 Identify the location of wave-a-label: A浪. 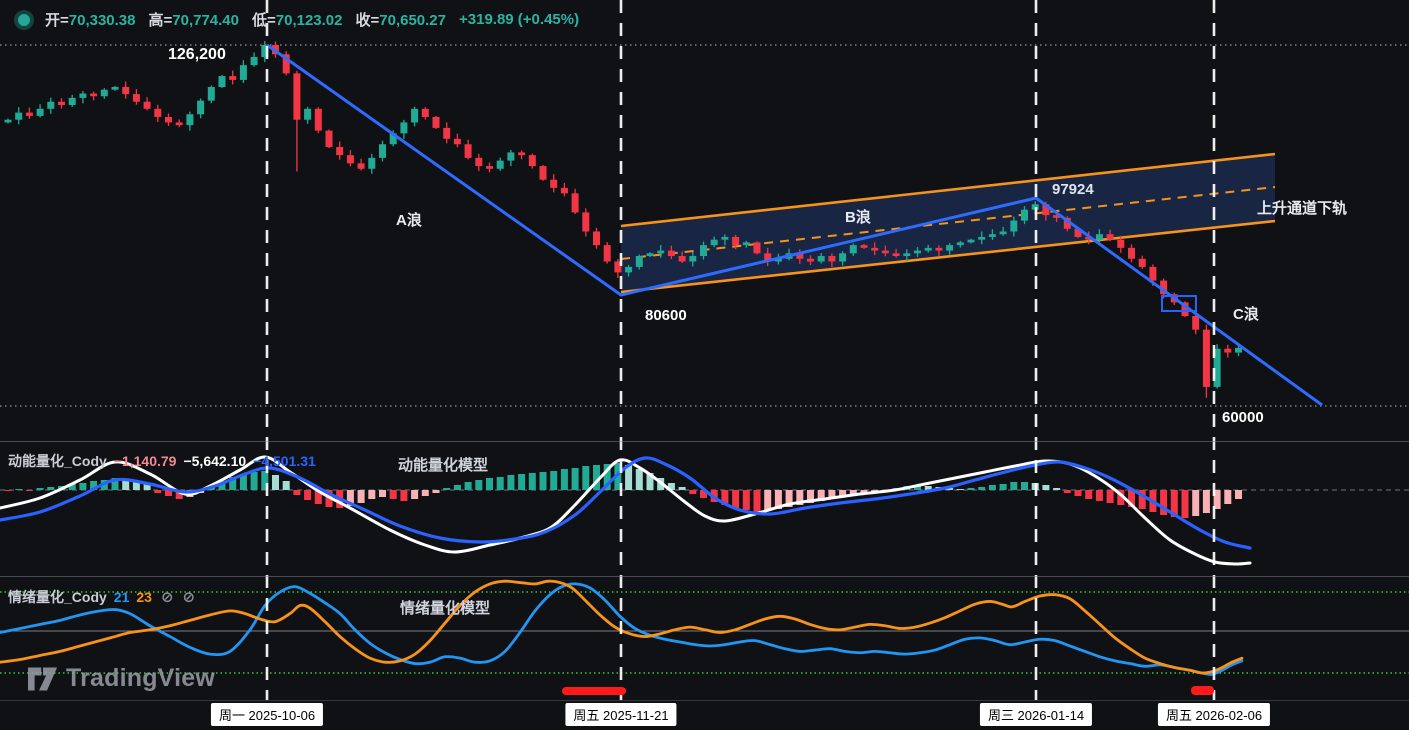
(409, 220).